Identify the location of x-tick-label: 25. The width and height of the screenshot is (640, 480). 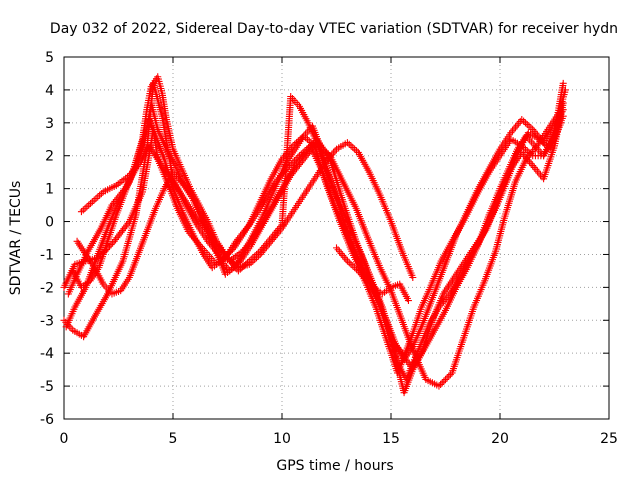
(609, 439).